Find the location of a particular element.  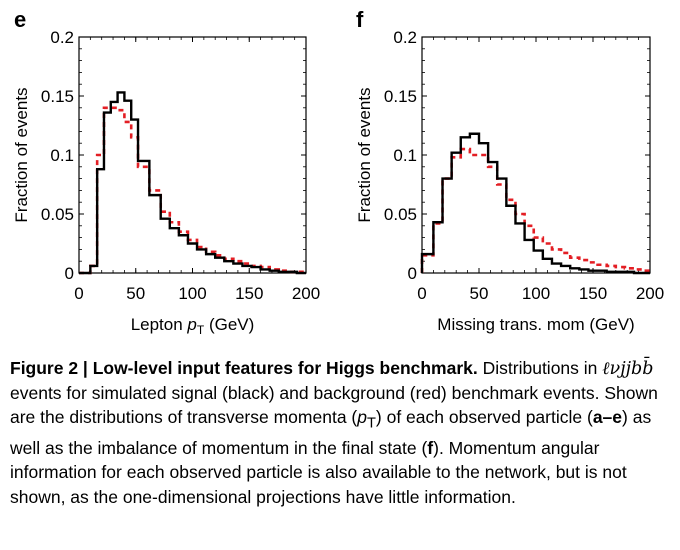

panel-f-xtick-label: 50 is located at coordinates (479, 293).